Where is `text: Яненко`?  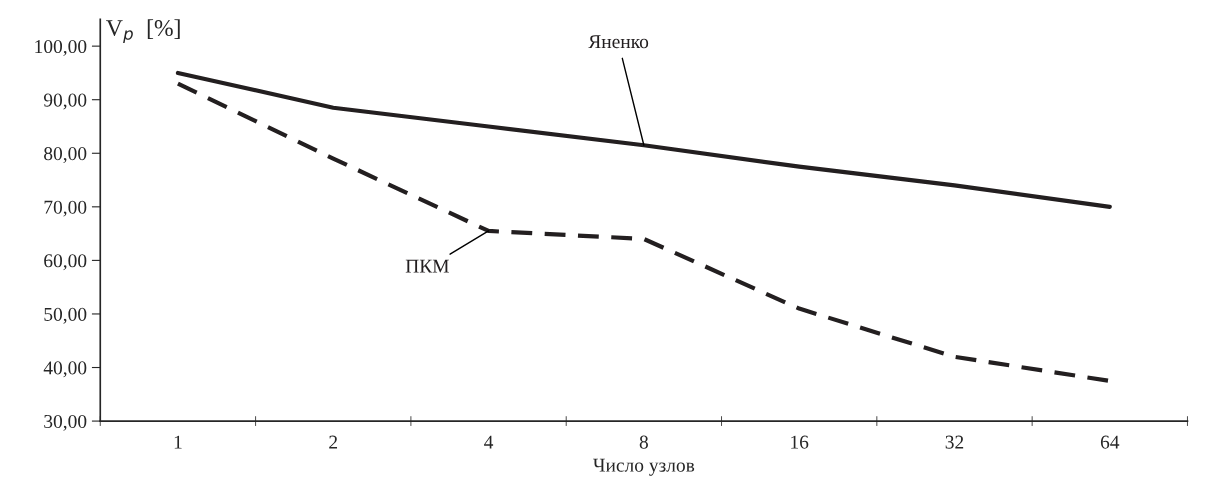 text: Яненко is located at coordinates (618, 42).